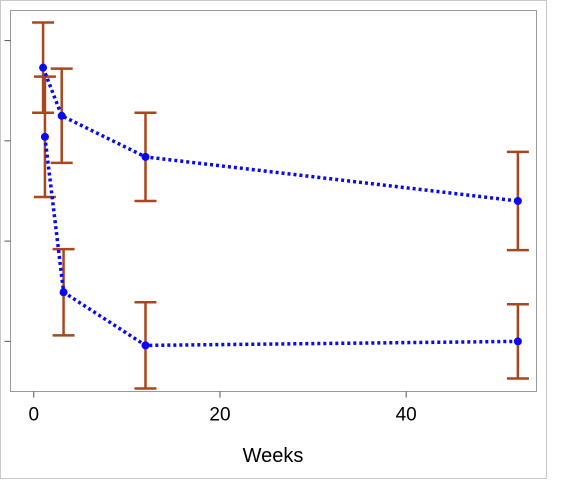 Image resolution: width=580 pixels, height=480 pixels. I want to click on x-tick-label: 0, so click(33, 415).